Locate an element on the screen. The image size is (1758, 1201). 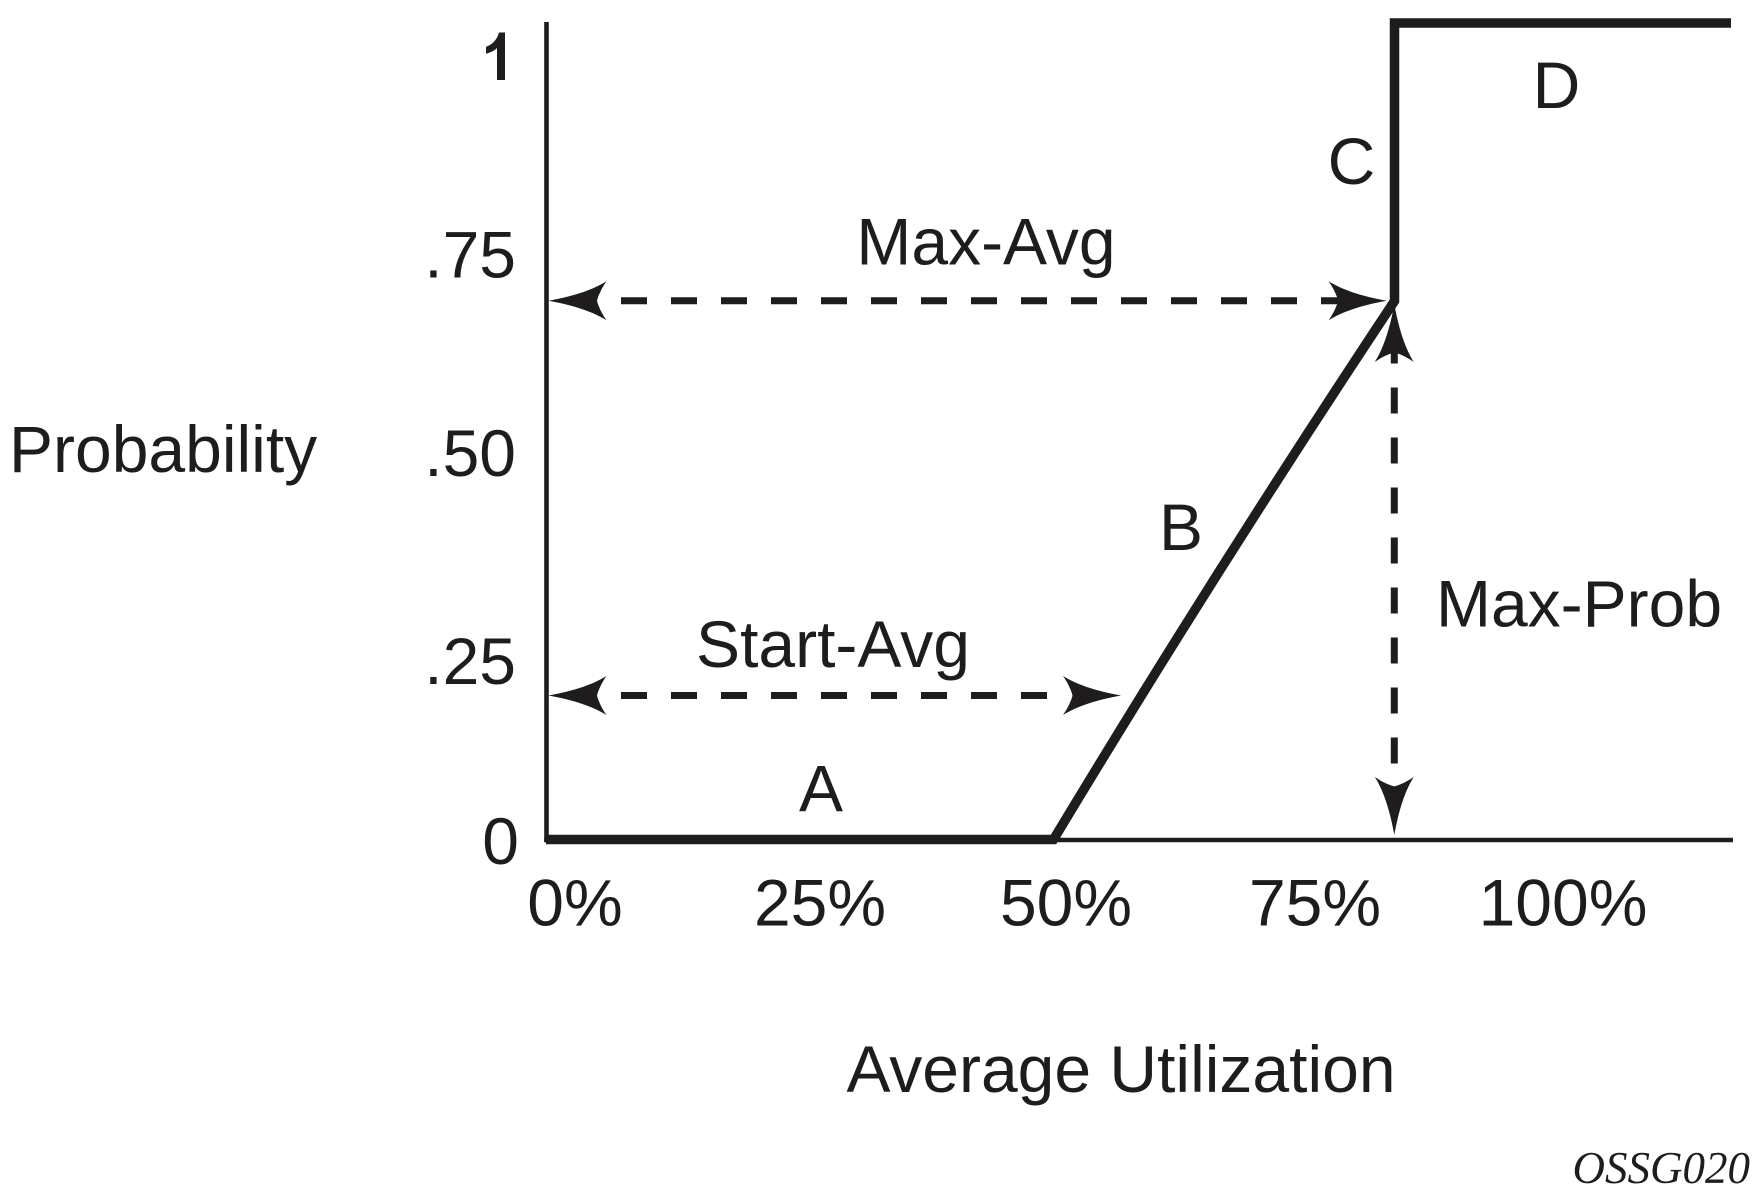
svg-text: Max-Prob is located at coordinates (1579, 603).